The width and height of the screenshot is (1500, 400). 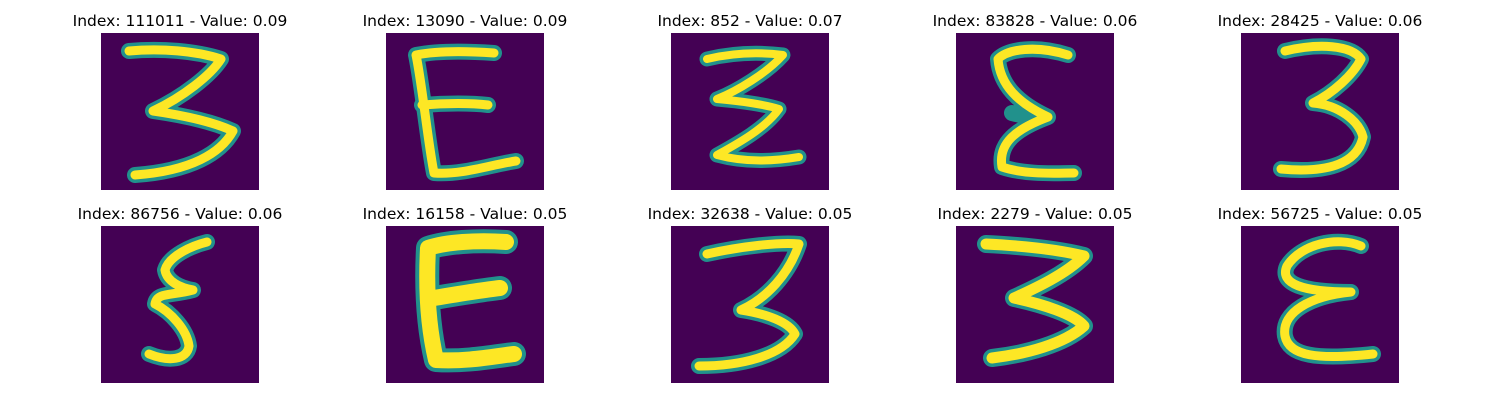 What do you see at coordinates (180, 214) in the screenshot?
I see `panel-title: Index: 86756 - Value: 0.06` at bounding box center [180, 214].